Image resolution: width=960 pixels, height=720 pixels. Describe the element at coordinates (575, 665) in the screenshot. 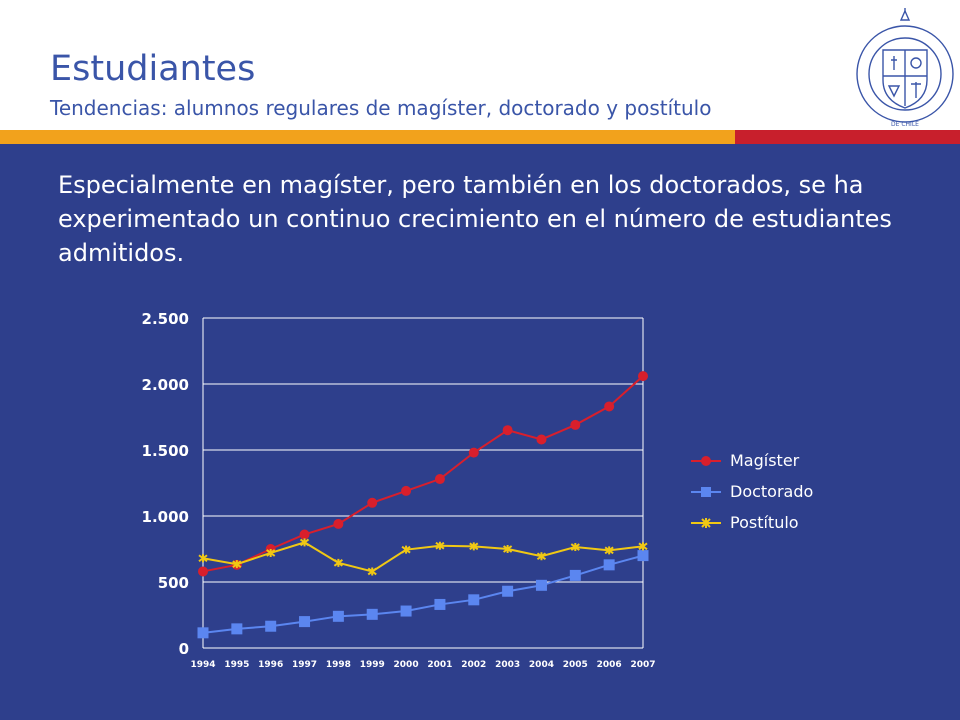

I see `x-tick-label: 2005` at that location.